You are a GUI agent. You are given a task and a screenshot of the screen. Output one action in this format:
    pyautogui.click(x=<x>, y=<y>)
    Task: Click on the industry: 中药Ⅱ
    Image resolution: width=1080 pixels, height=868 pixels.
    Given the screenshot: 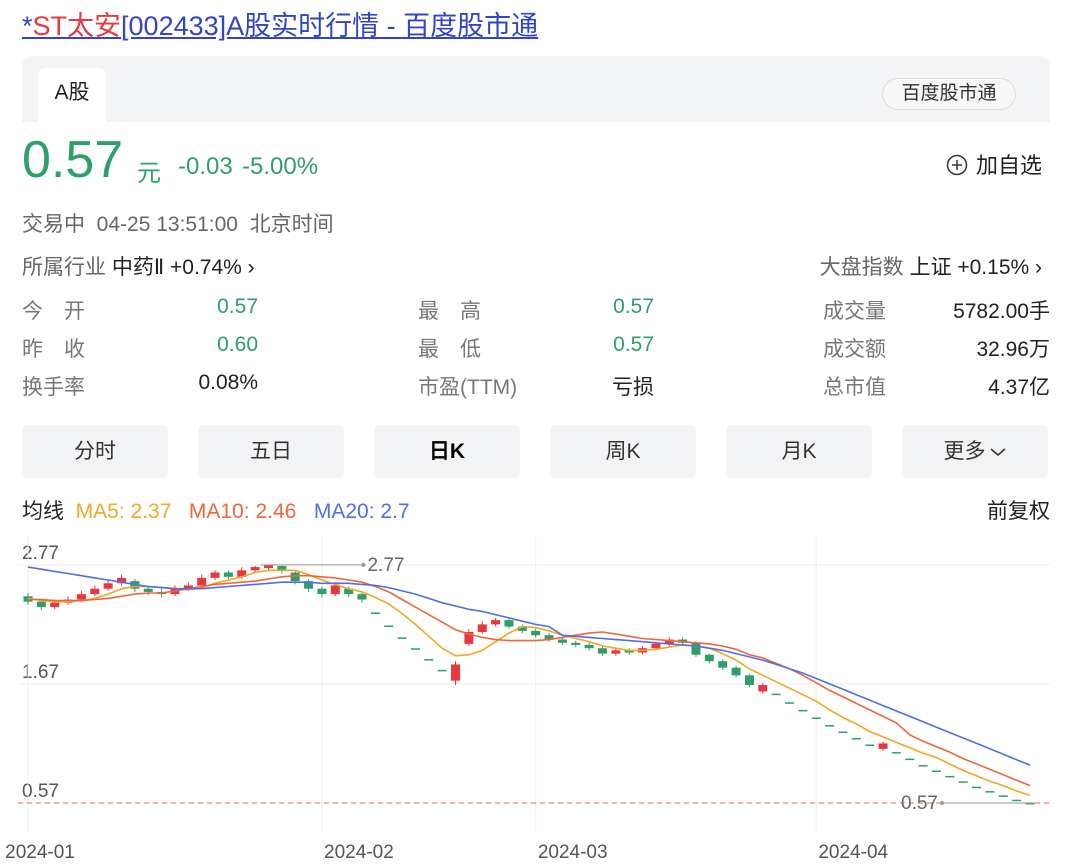 What is the action you would take?
    pyautogui.click(x=138, y=267)
    